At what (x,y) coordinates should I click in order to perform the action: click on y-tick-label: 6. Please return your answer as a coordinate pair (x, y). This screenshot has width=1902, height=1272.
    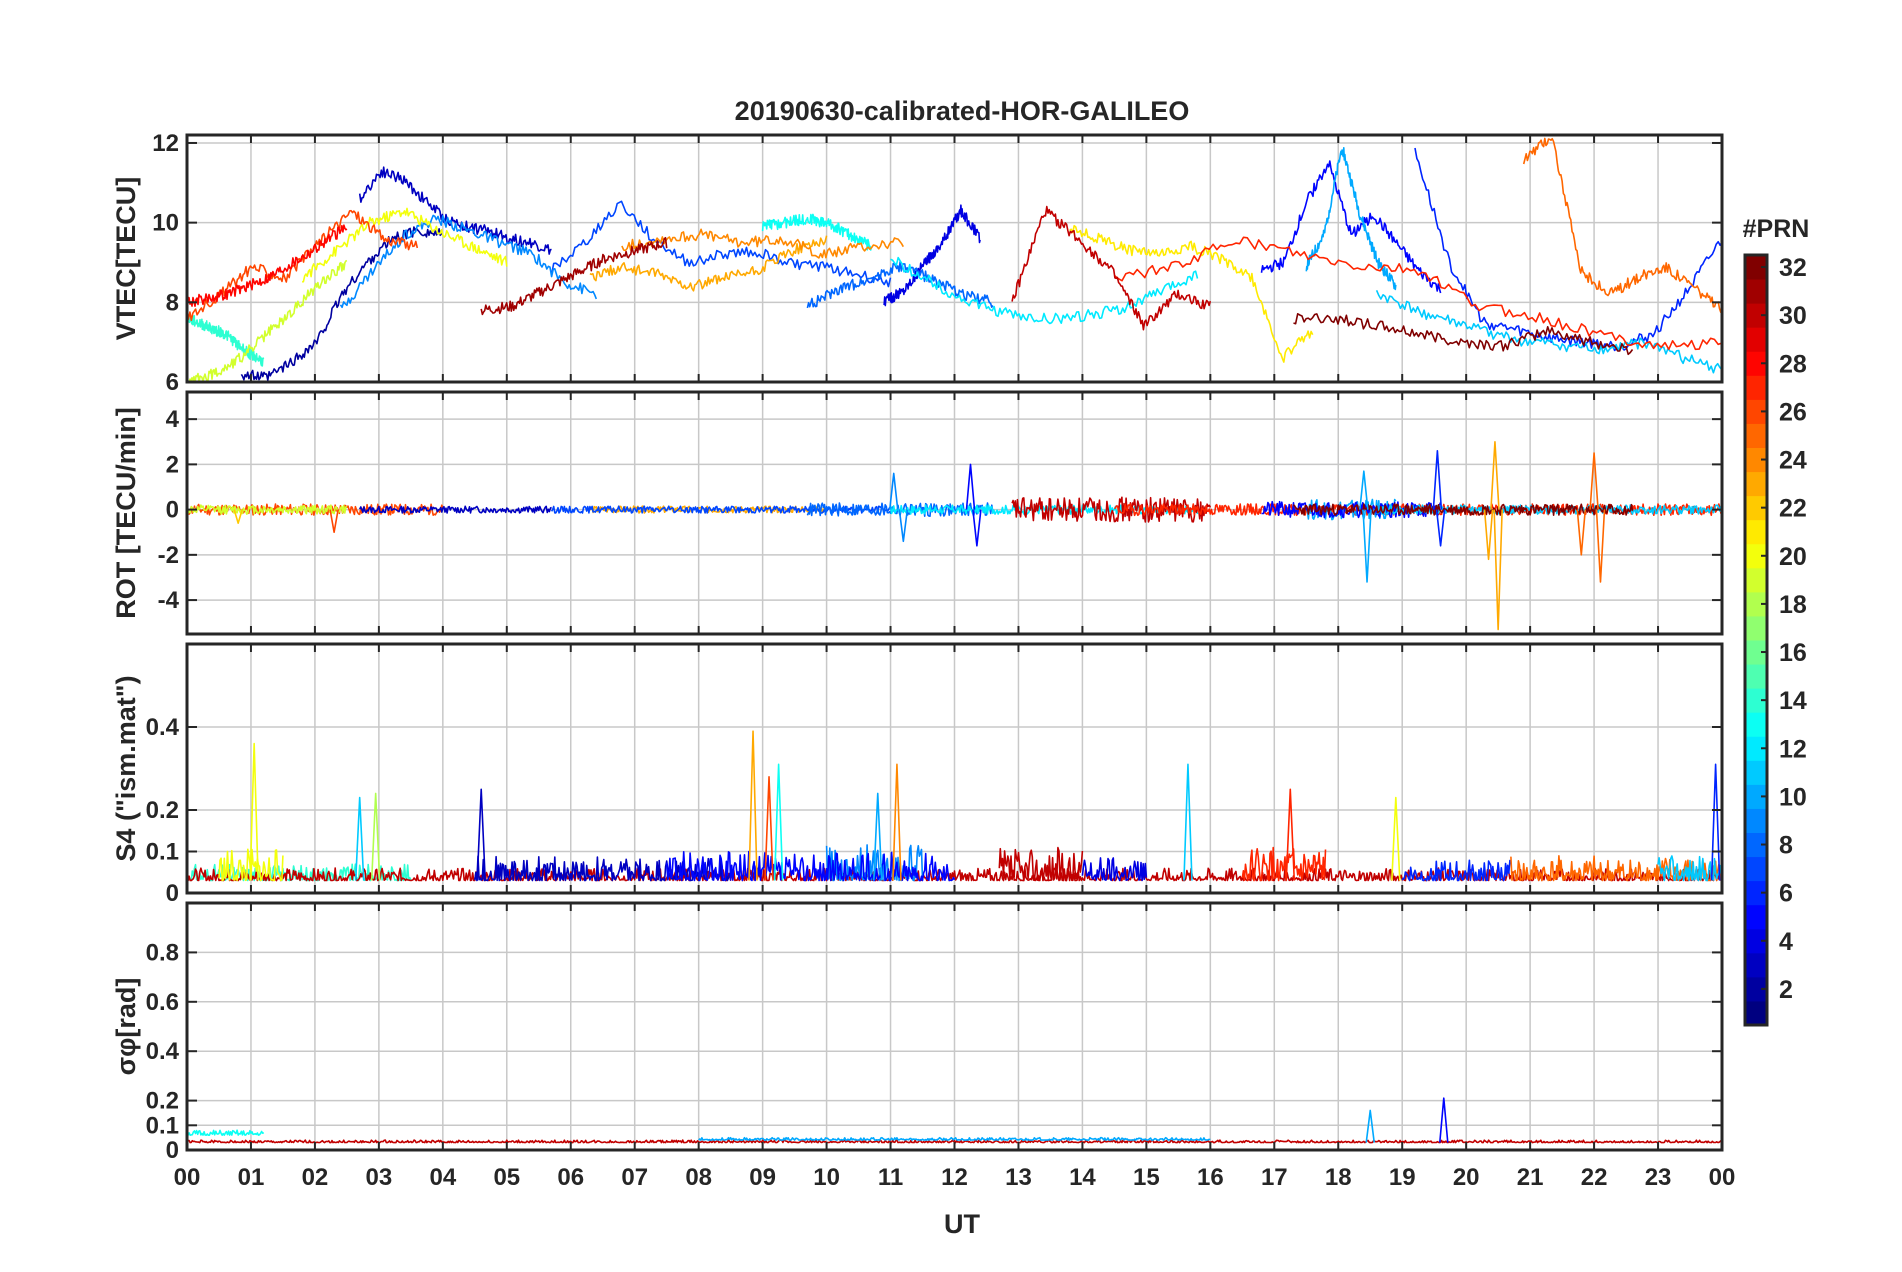
    Looking at the image, I should click on (172, 382).